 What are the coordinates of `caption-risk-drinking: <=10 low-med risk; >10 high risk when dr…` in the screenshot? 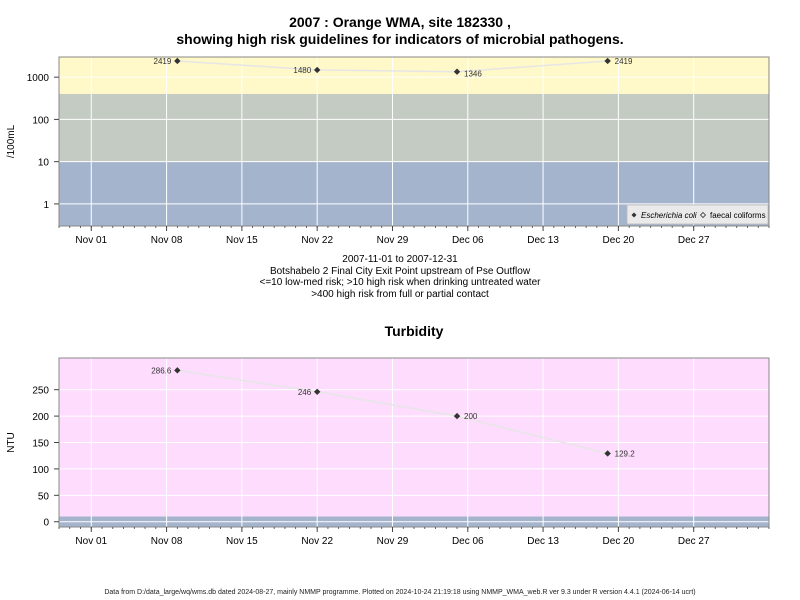 It's located at (400, 282).